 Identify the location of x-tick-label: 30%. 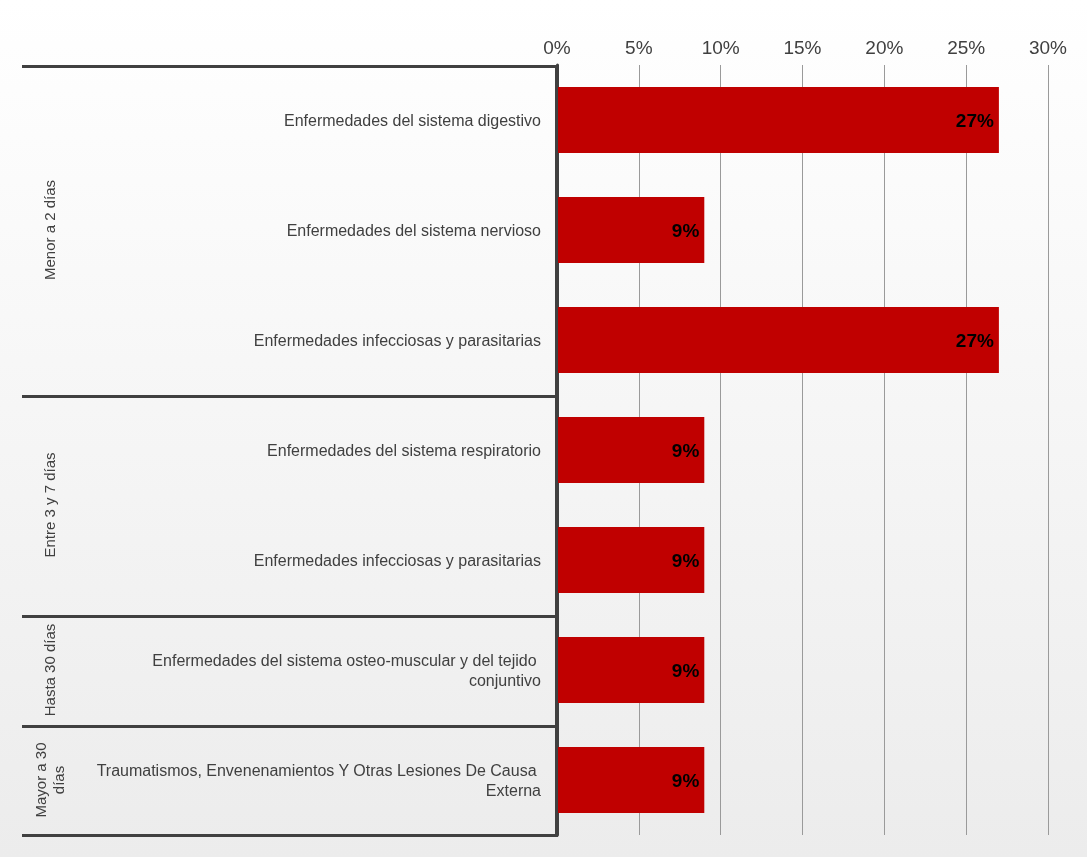
(1048, 47).